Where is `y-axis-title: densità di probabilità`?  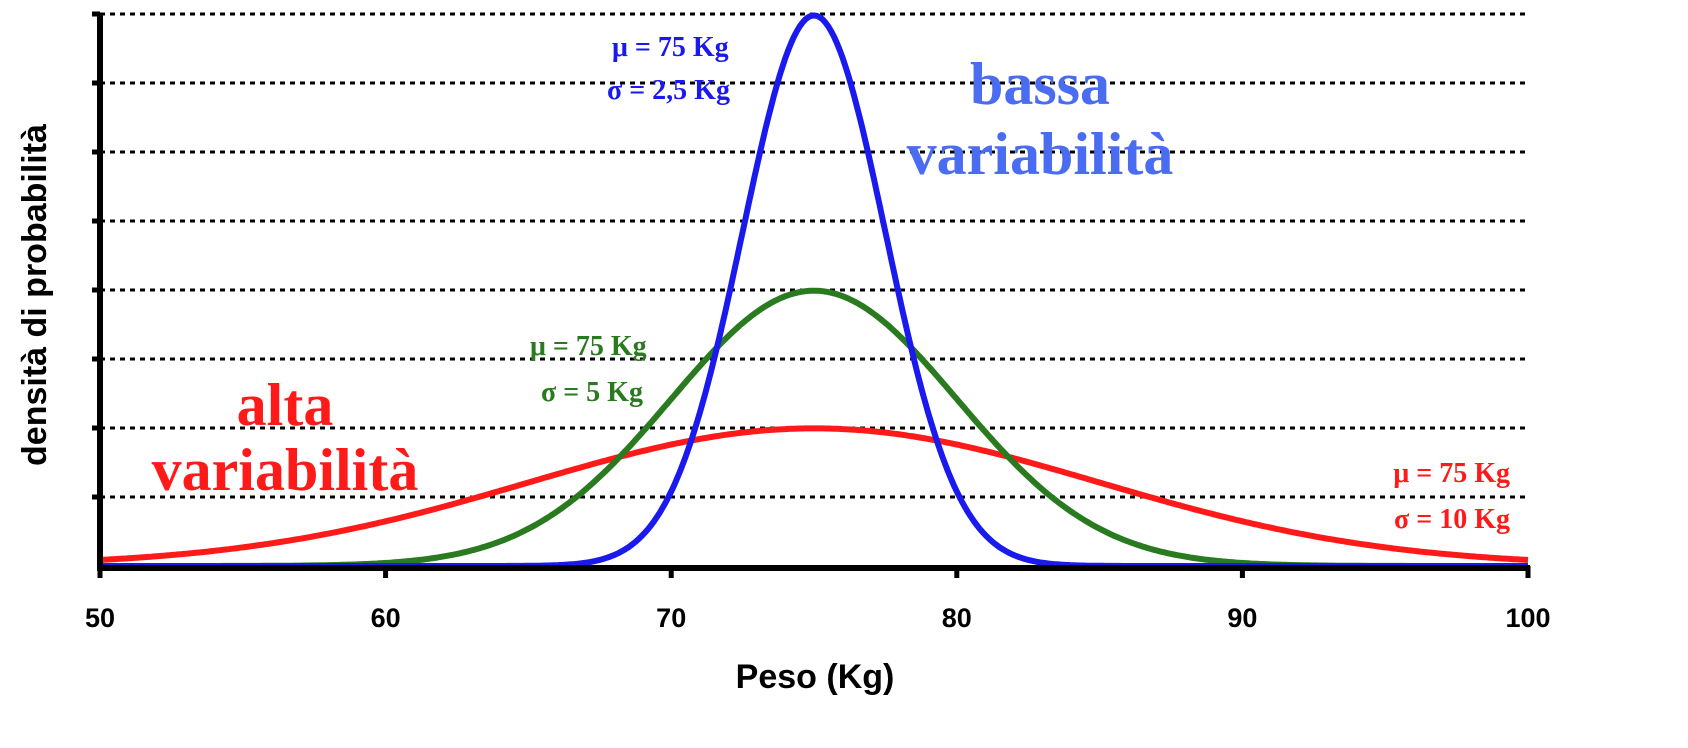 y-axis-title: densità di probabilità is located at coordinates (35, 295).